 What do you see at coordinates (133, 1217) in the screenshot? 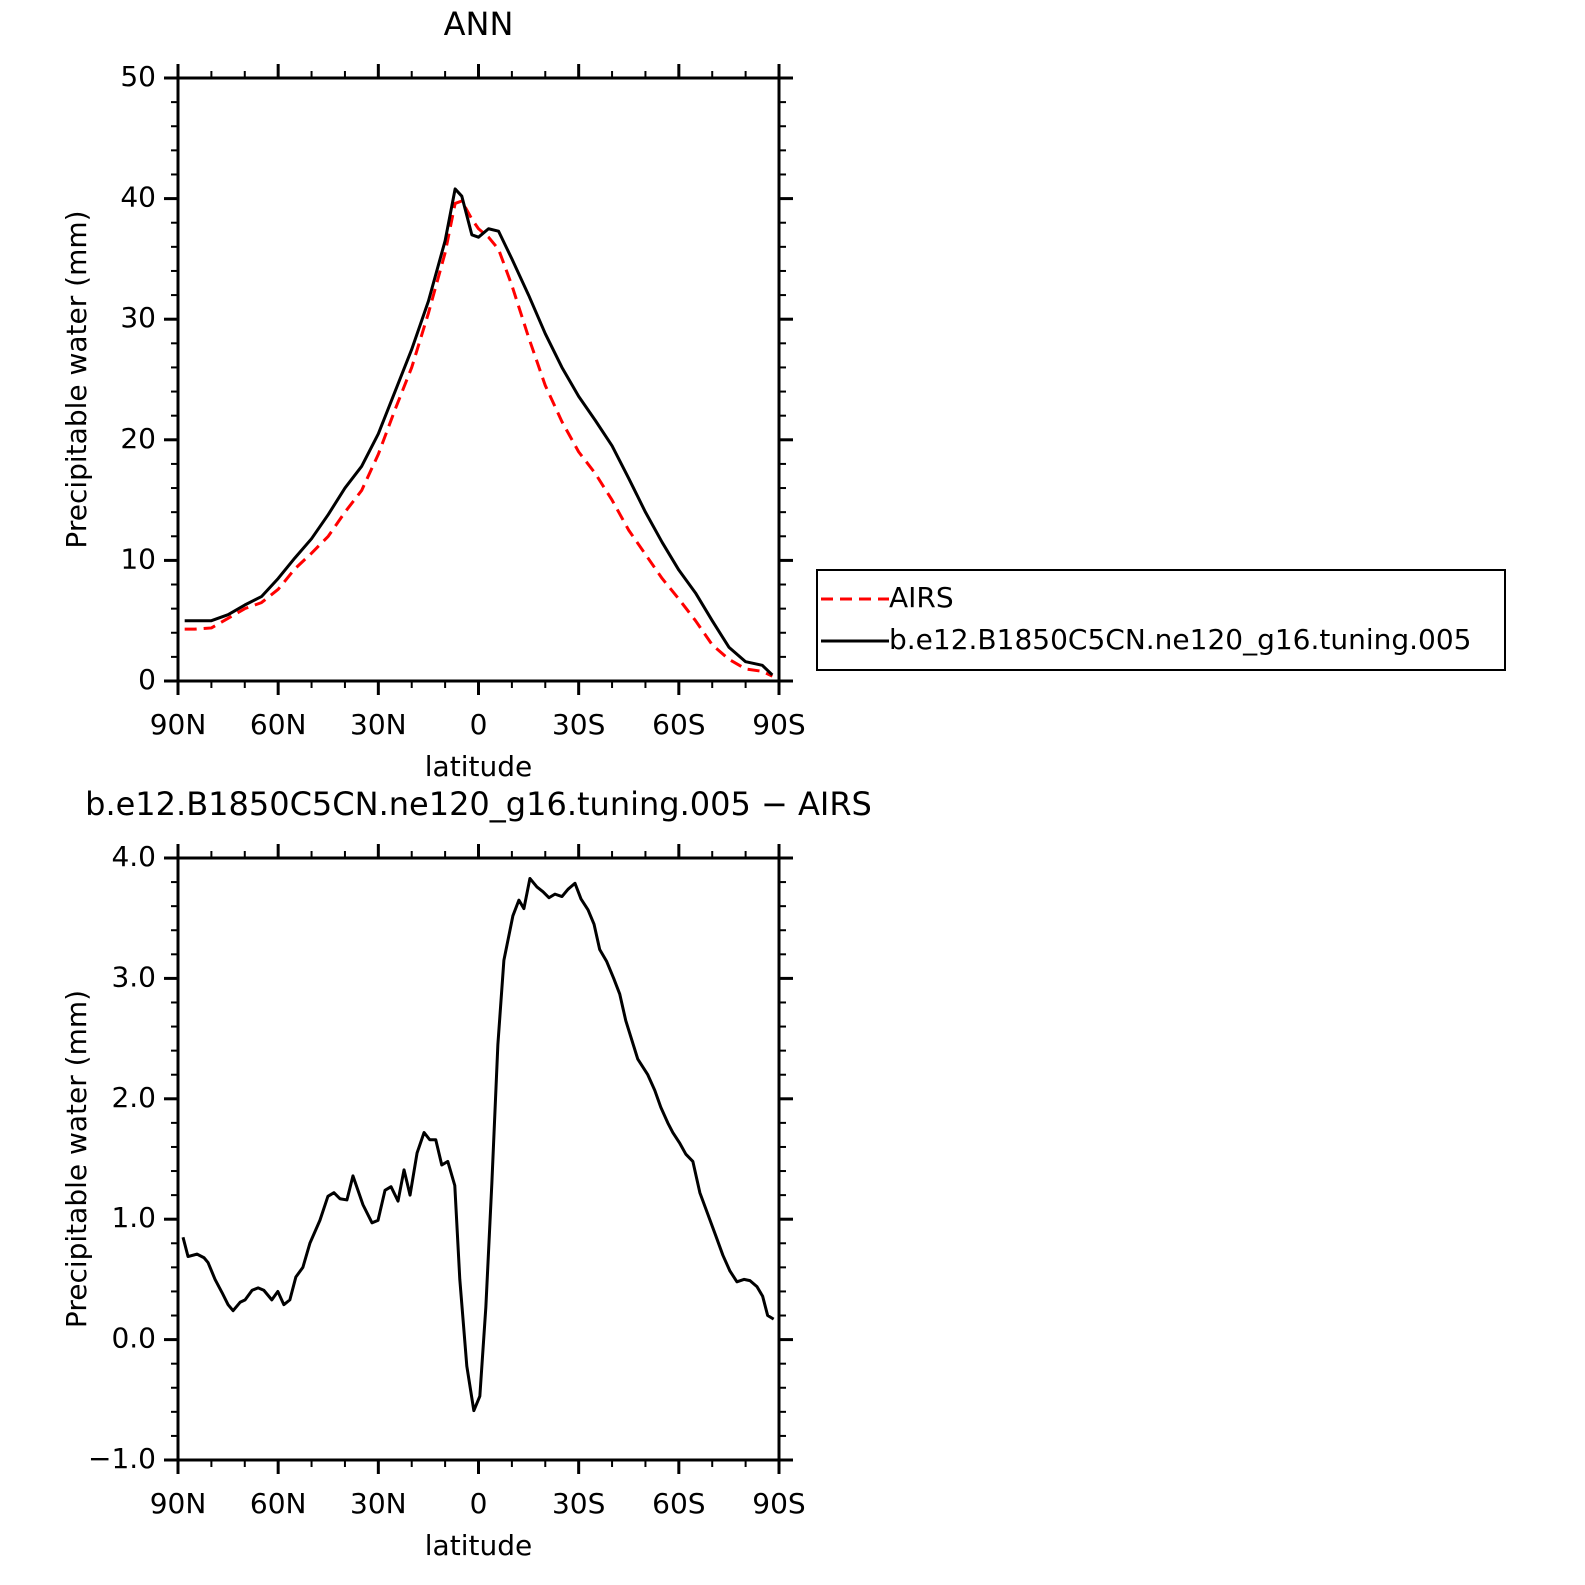
I see `y-tick-label: 1.0` at bounding box center [133, 1217].